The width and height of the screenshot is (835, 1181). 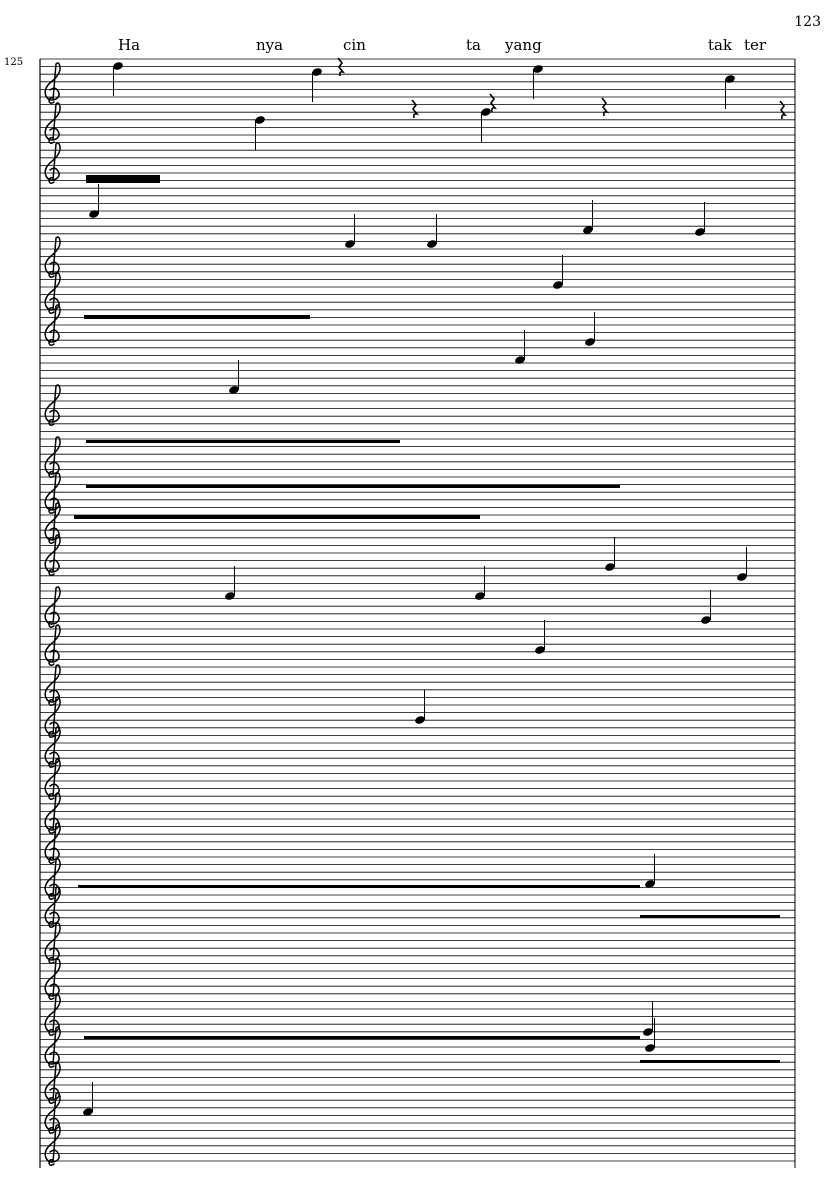 What do you see at coordinates (354, 45) in the screenshot?
I see `lyric-syllable: cin` at bounding box center [354, 45].